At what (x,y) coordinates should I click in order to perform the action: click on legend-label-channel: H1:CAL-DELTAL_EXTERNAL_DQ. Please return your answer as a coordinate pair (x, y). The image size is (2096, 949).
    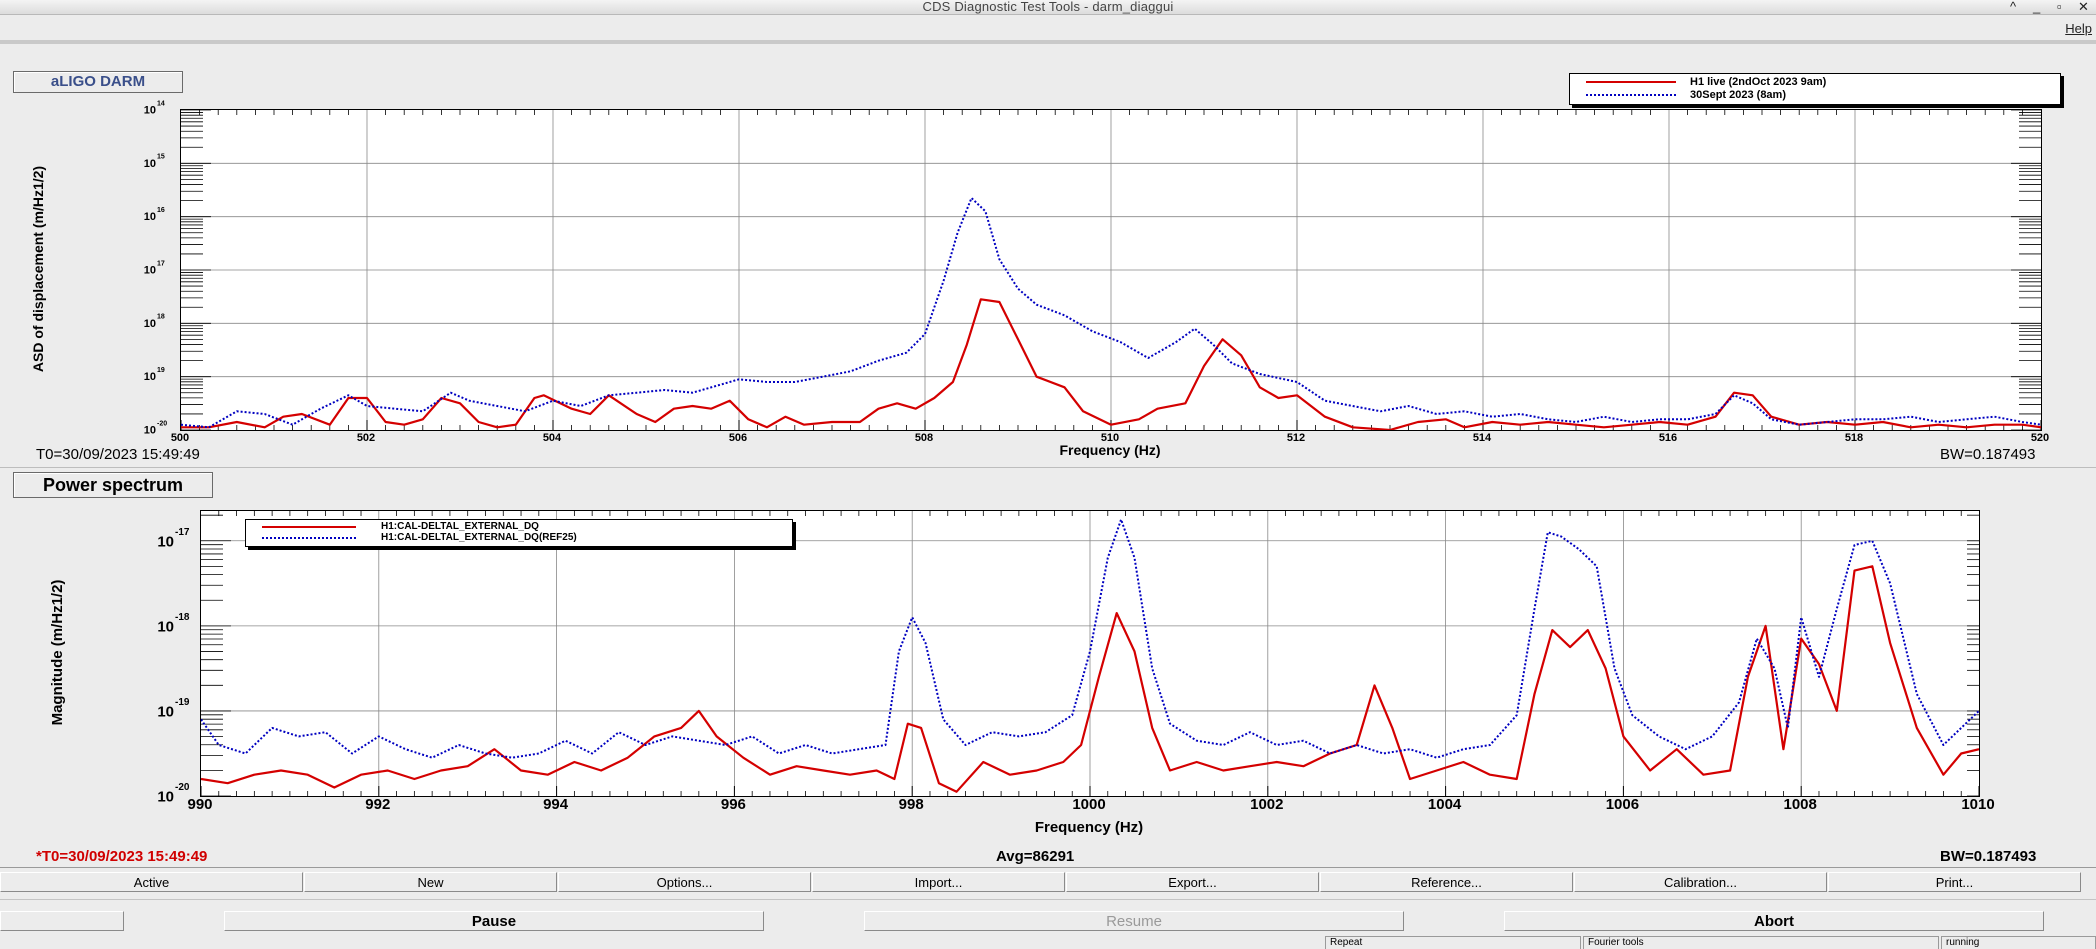
    Looking at the image, I should click on (460, 526).